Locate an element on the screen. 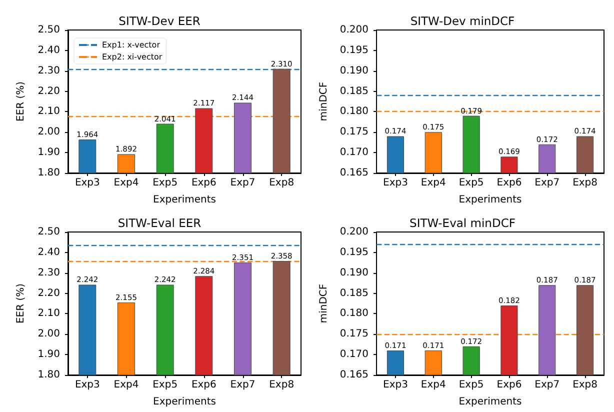 Image resolution: width=614 pixels, height=412 pixels. chart-title: SITW-Eval minDCF is located at coordinates (463, 223).